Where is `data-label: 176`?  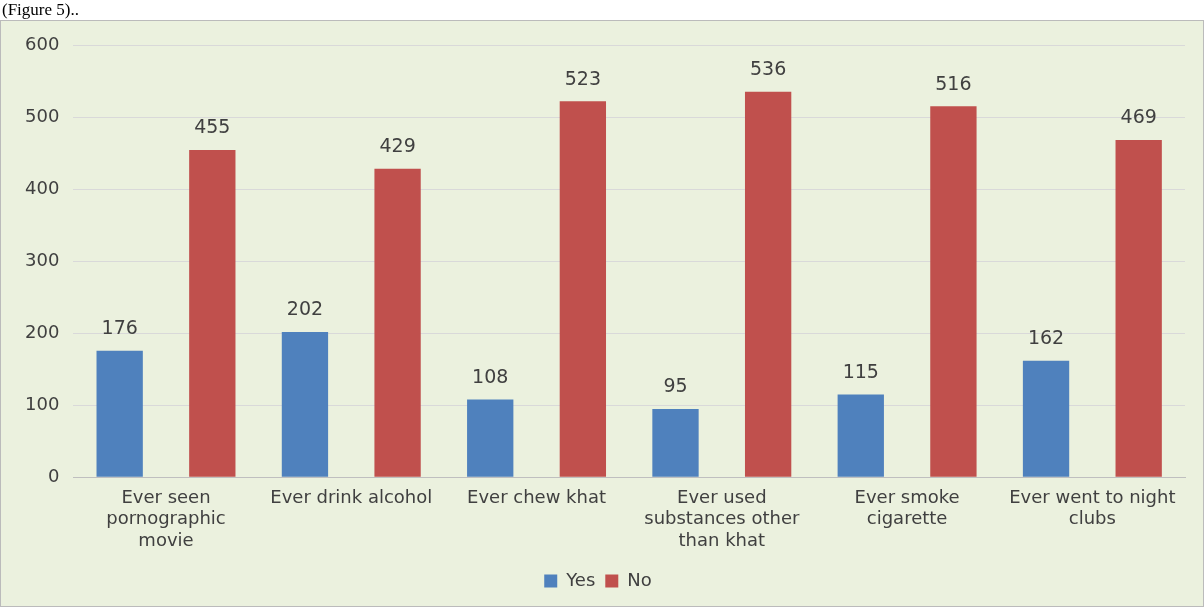
data-label: 176 is located at coordinates (119, 327).